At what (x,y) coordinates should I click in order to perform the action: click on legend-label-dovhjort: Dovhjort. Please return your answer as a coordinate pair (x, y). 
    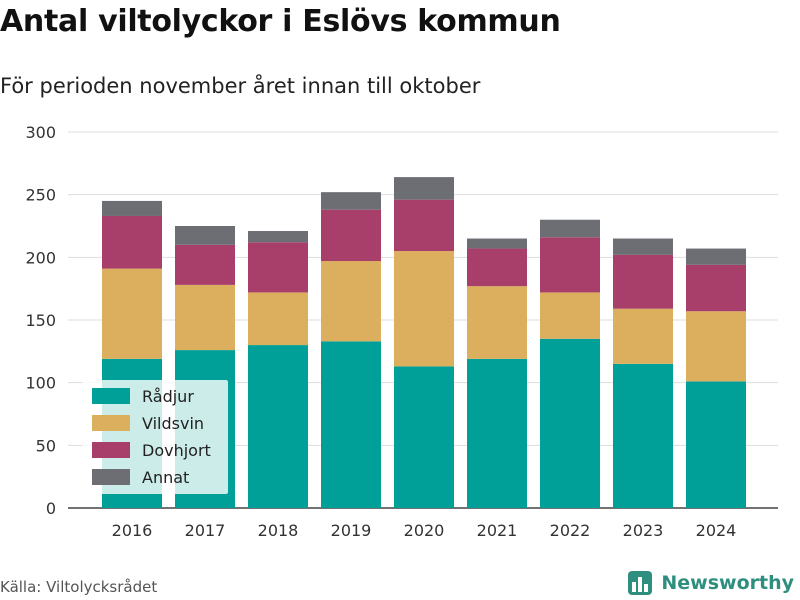
    Looking at the image, I should click on (176, 450).